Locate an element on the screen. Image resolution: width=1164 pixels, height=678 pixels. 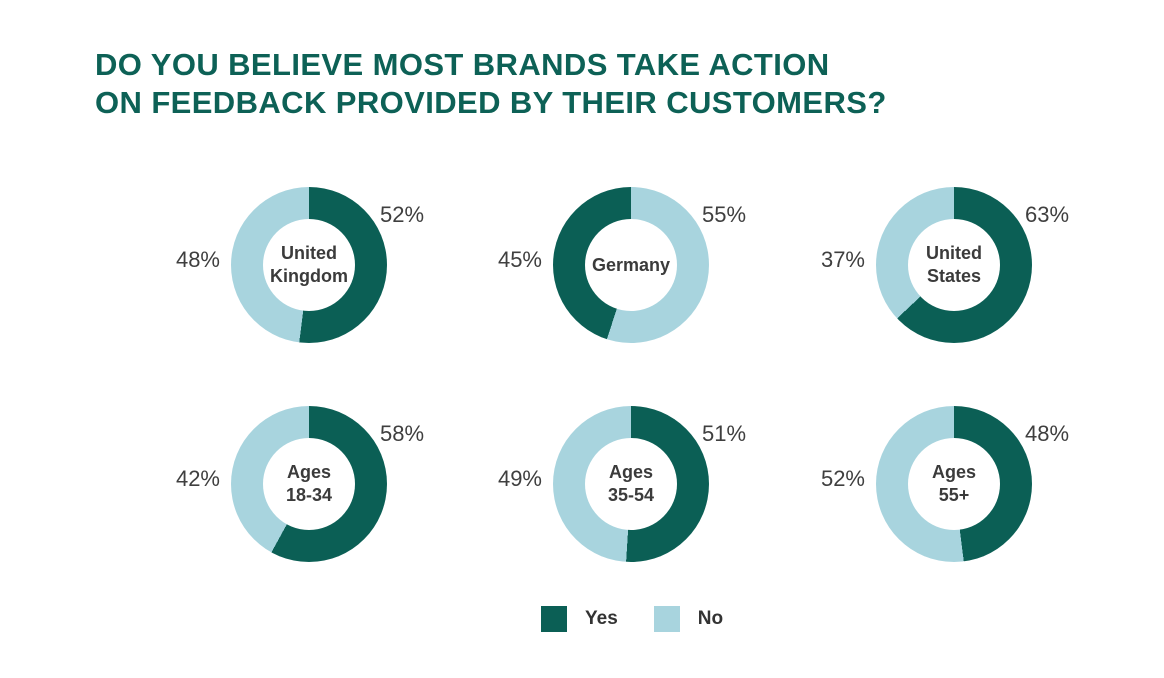
legend: Yes No is located at coordinates (632, 619).